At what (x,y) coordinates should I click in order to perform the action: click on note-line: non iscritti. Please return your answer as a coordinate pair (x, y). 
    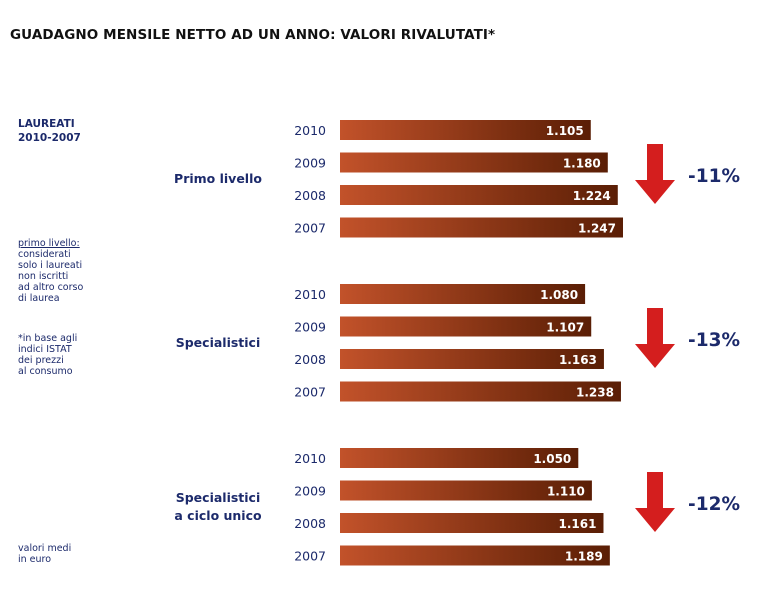
    Looking at the image, I should click on (43, 276).